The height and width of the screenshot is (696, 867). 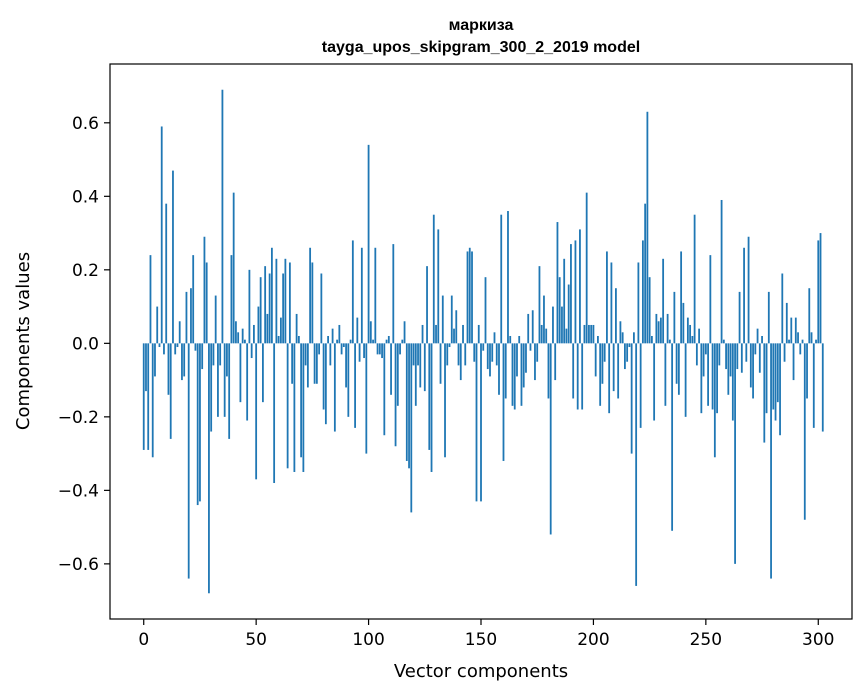 What do you see at coordinates (85, 124) in the screenshot?
I see `y-tick-label: 0.6` at bounding box center [85, 124].